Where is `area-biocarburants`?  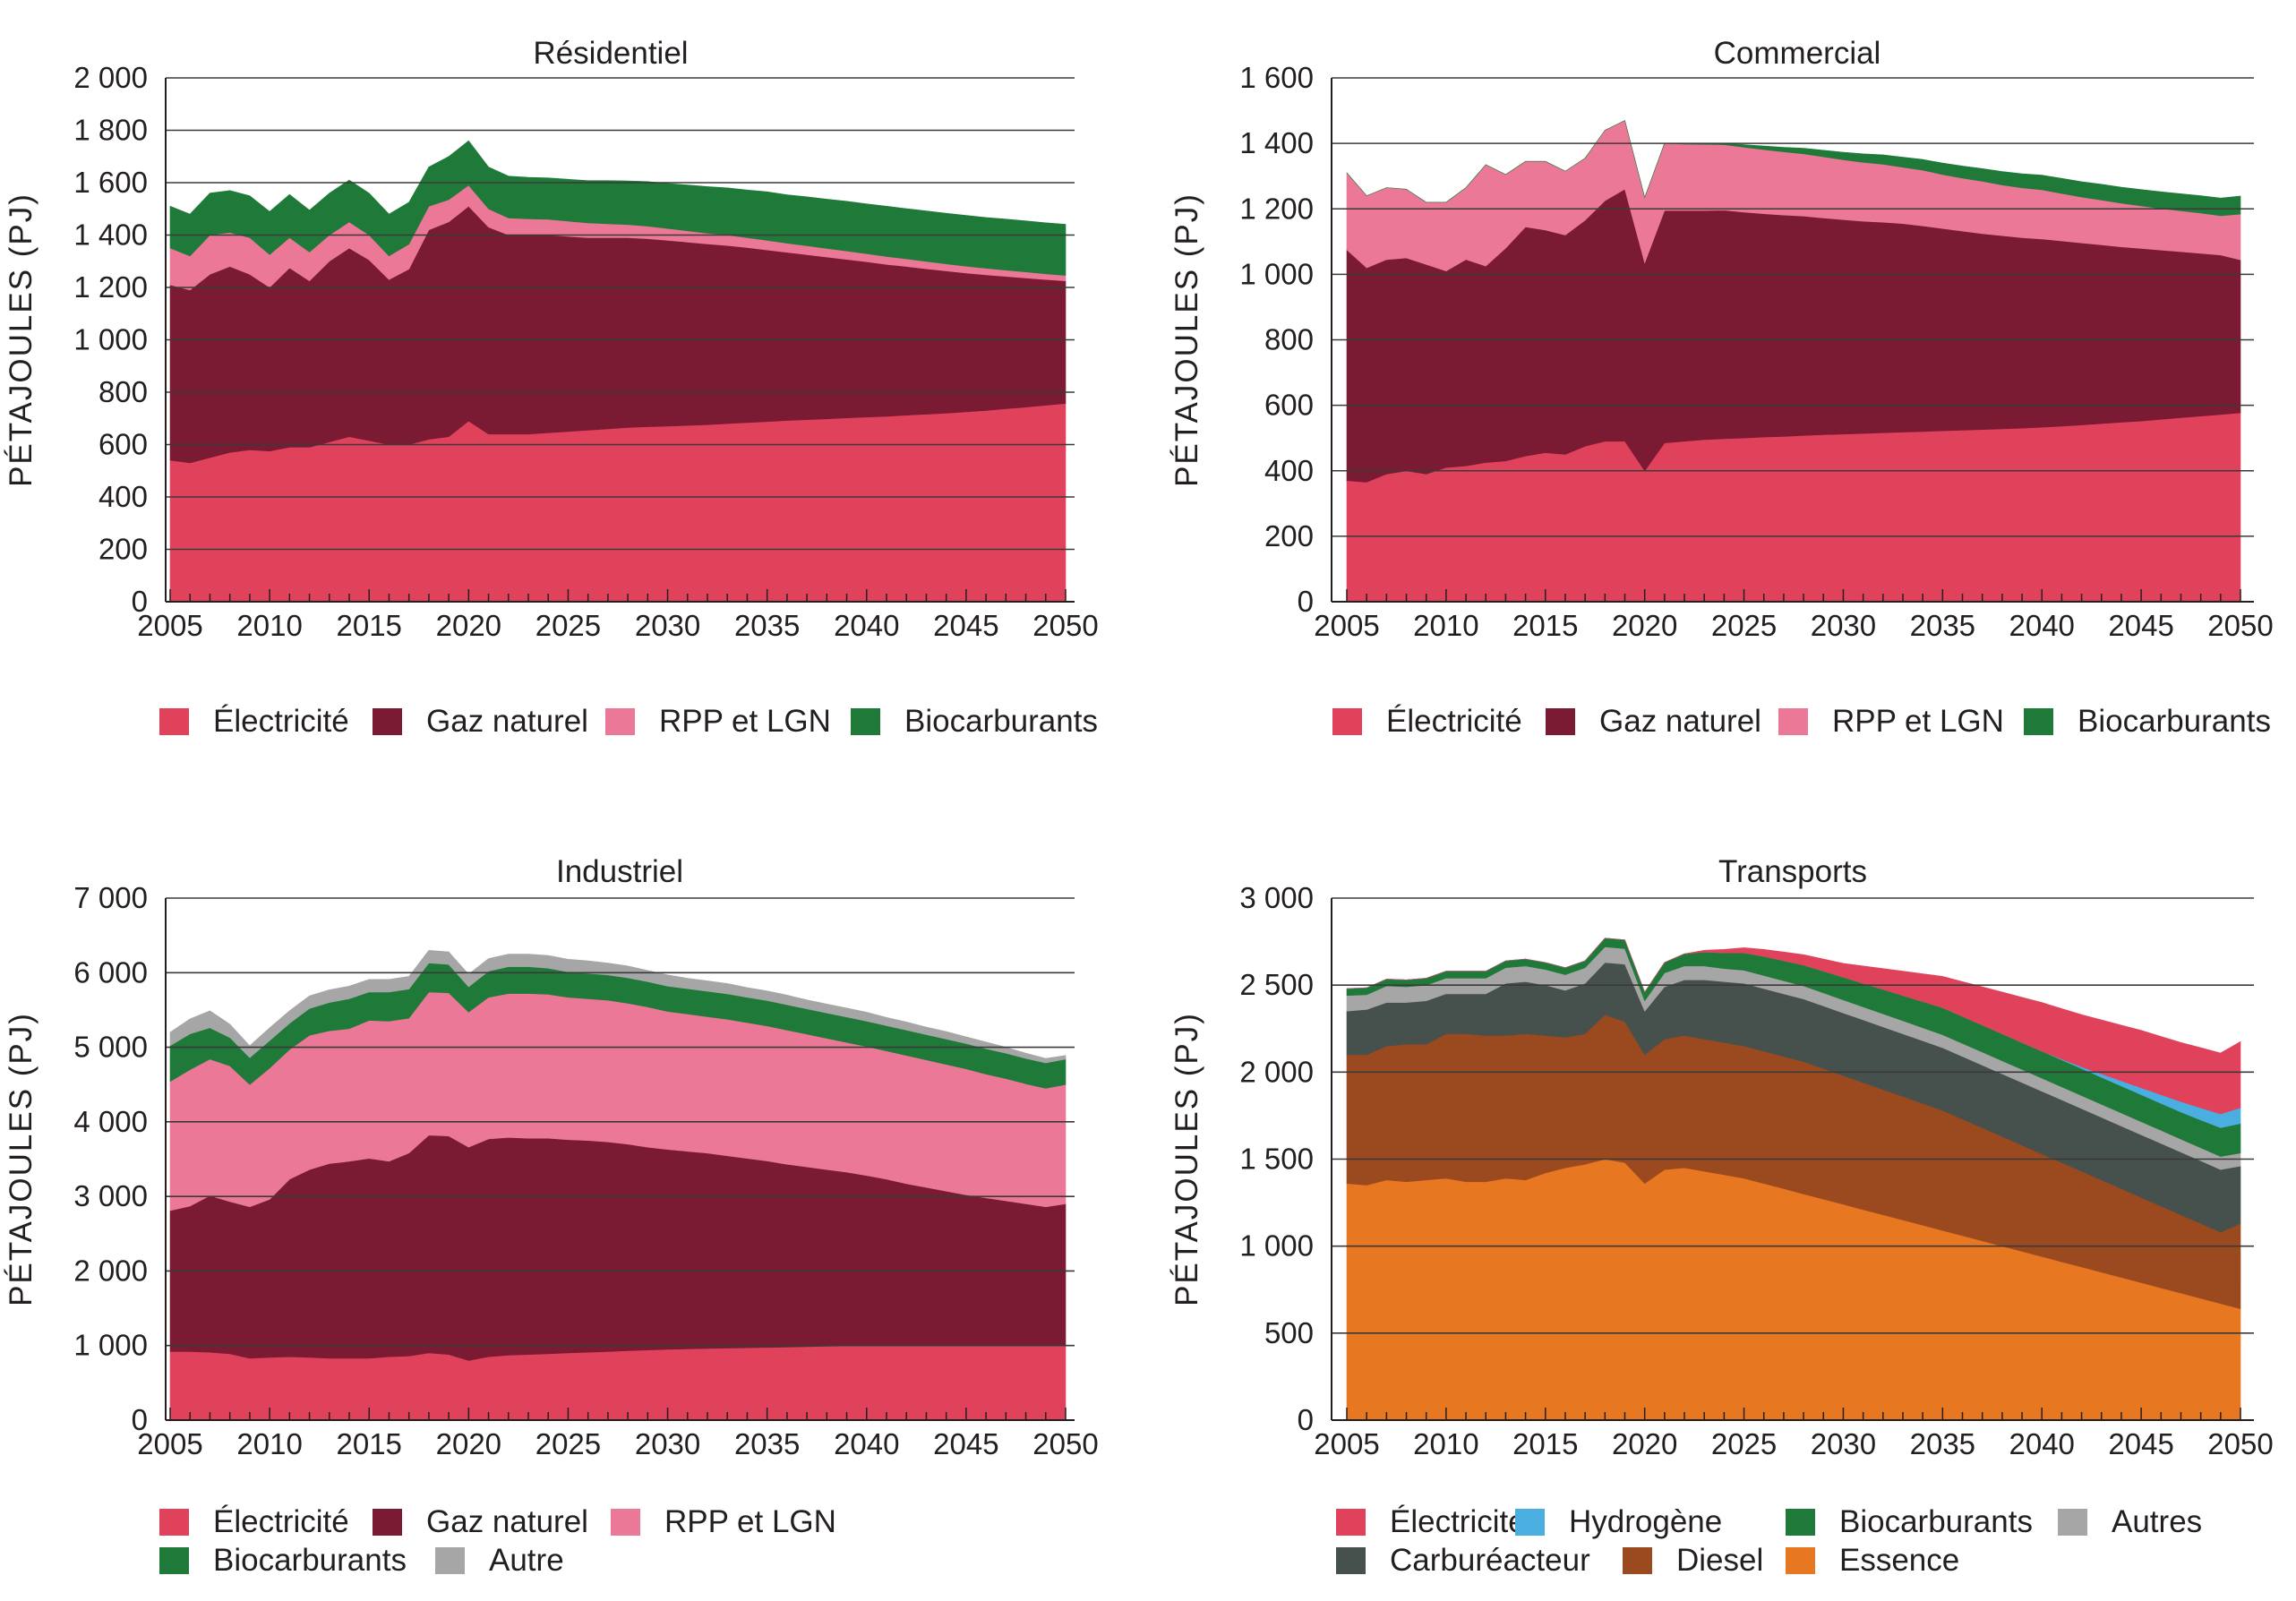 area-biocarburants is located at coordinates (1793, 168).